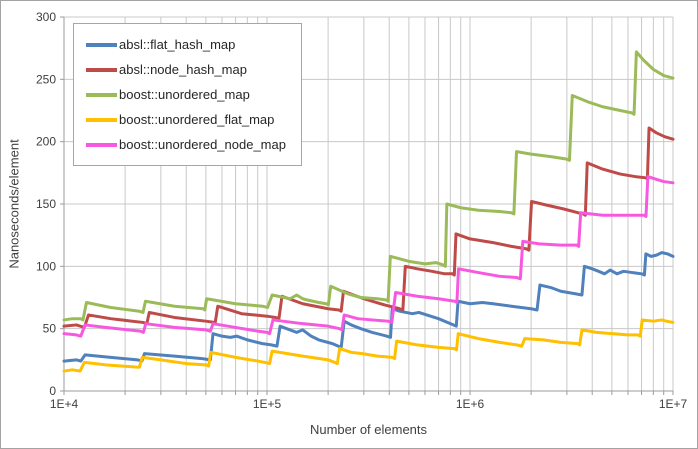 This screenshot has height=449, width=698. I want to click on svg-text: 300, so click(46, 17).